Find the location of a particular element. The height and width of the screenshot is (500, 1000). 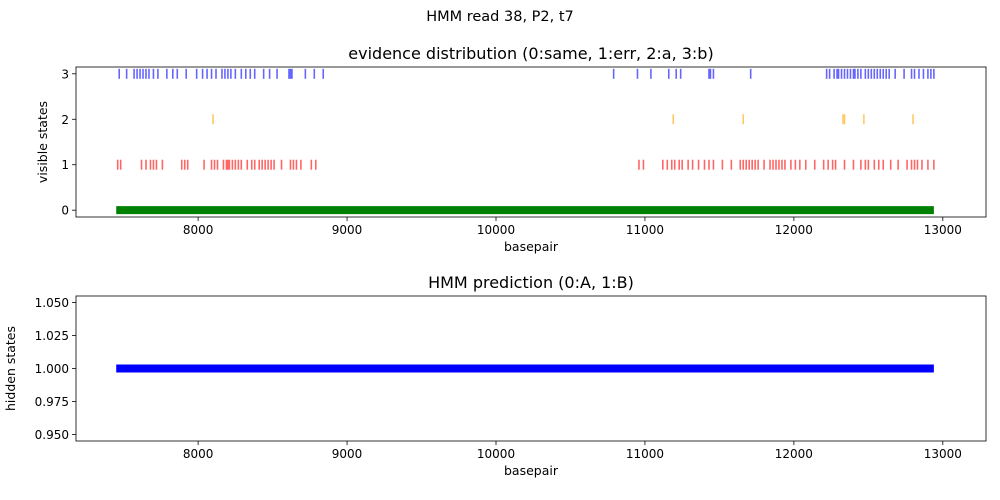

figure-title: HMM read 38, P2, t7 is located at coordinates (500, 17).